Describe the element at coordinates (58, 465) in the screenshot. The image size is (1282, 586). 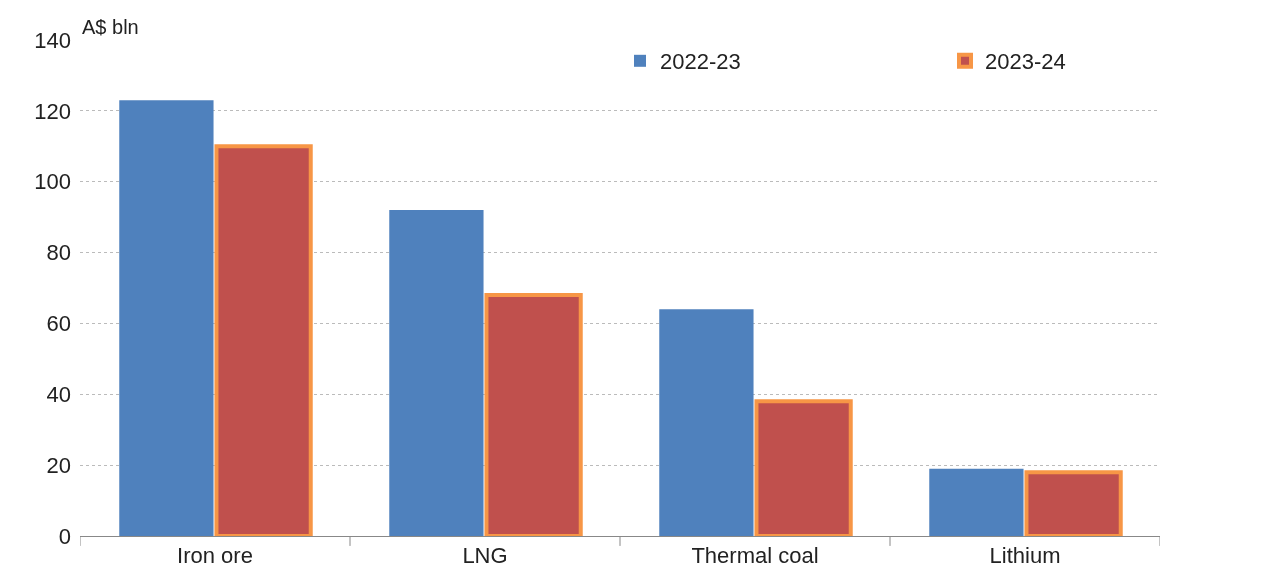
I see `y-tick-label: 20` at that location.